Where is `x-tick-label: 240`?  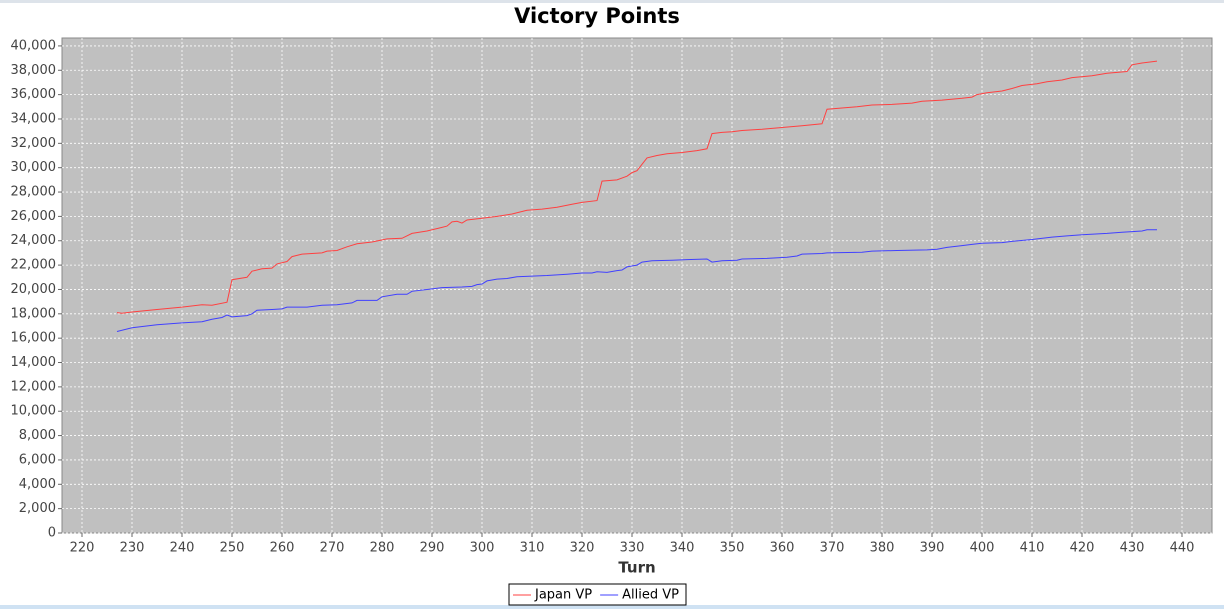
x-tick-label: 240 is located at coordinates (182, 548).